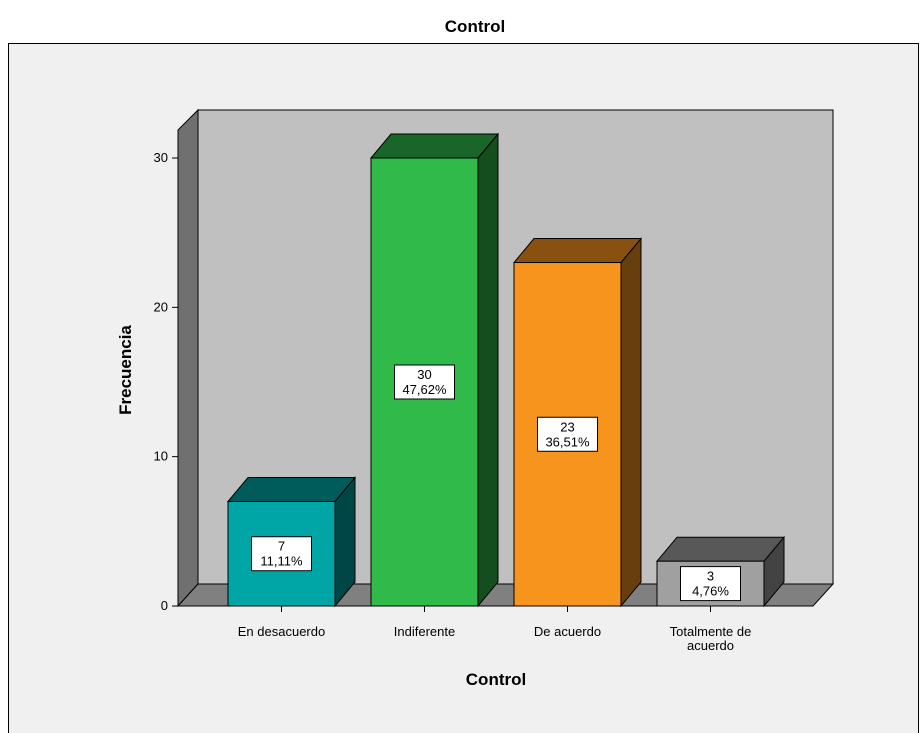 This screenshot has width=920, height=733. Describe the element at coordinates (166, 381) in the screenshot. I see `y-ticks: 0 10 20 30` at that location.